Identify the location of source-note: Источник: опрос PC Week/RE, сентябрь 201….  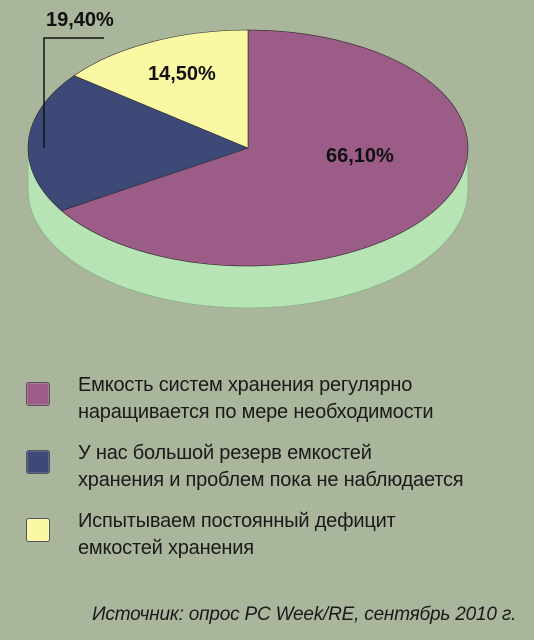
(304, 614).